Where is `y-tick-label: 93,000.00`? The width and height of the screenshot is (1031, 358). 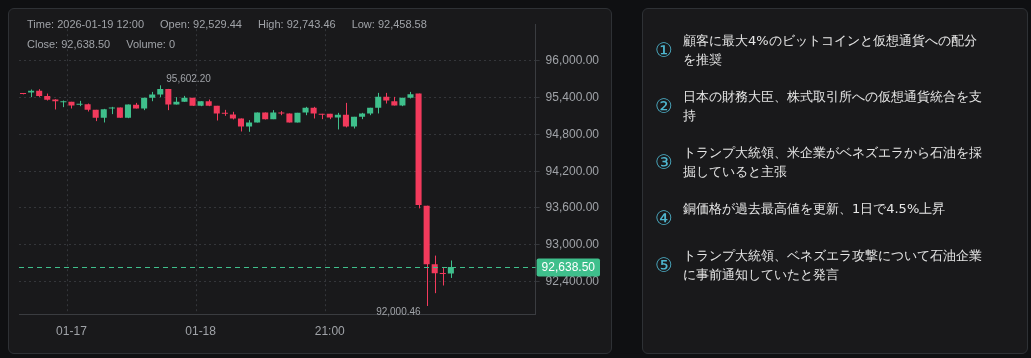 y-tick-label: 93,000.00 is located at coordinates (572, 244).